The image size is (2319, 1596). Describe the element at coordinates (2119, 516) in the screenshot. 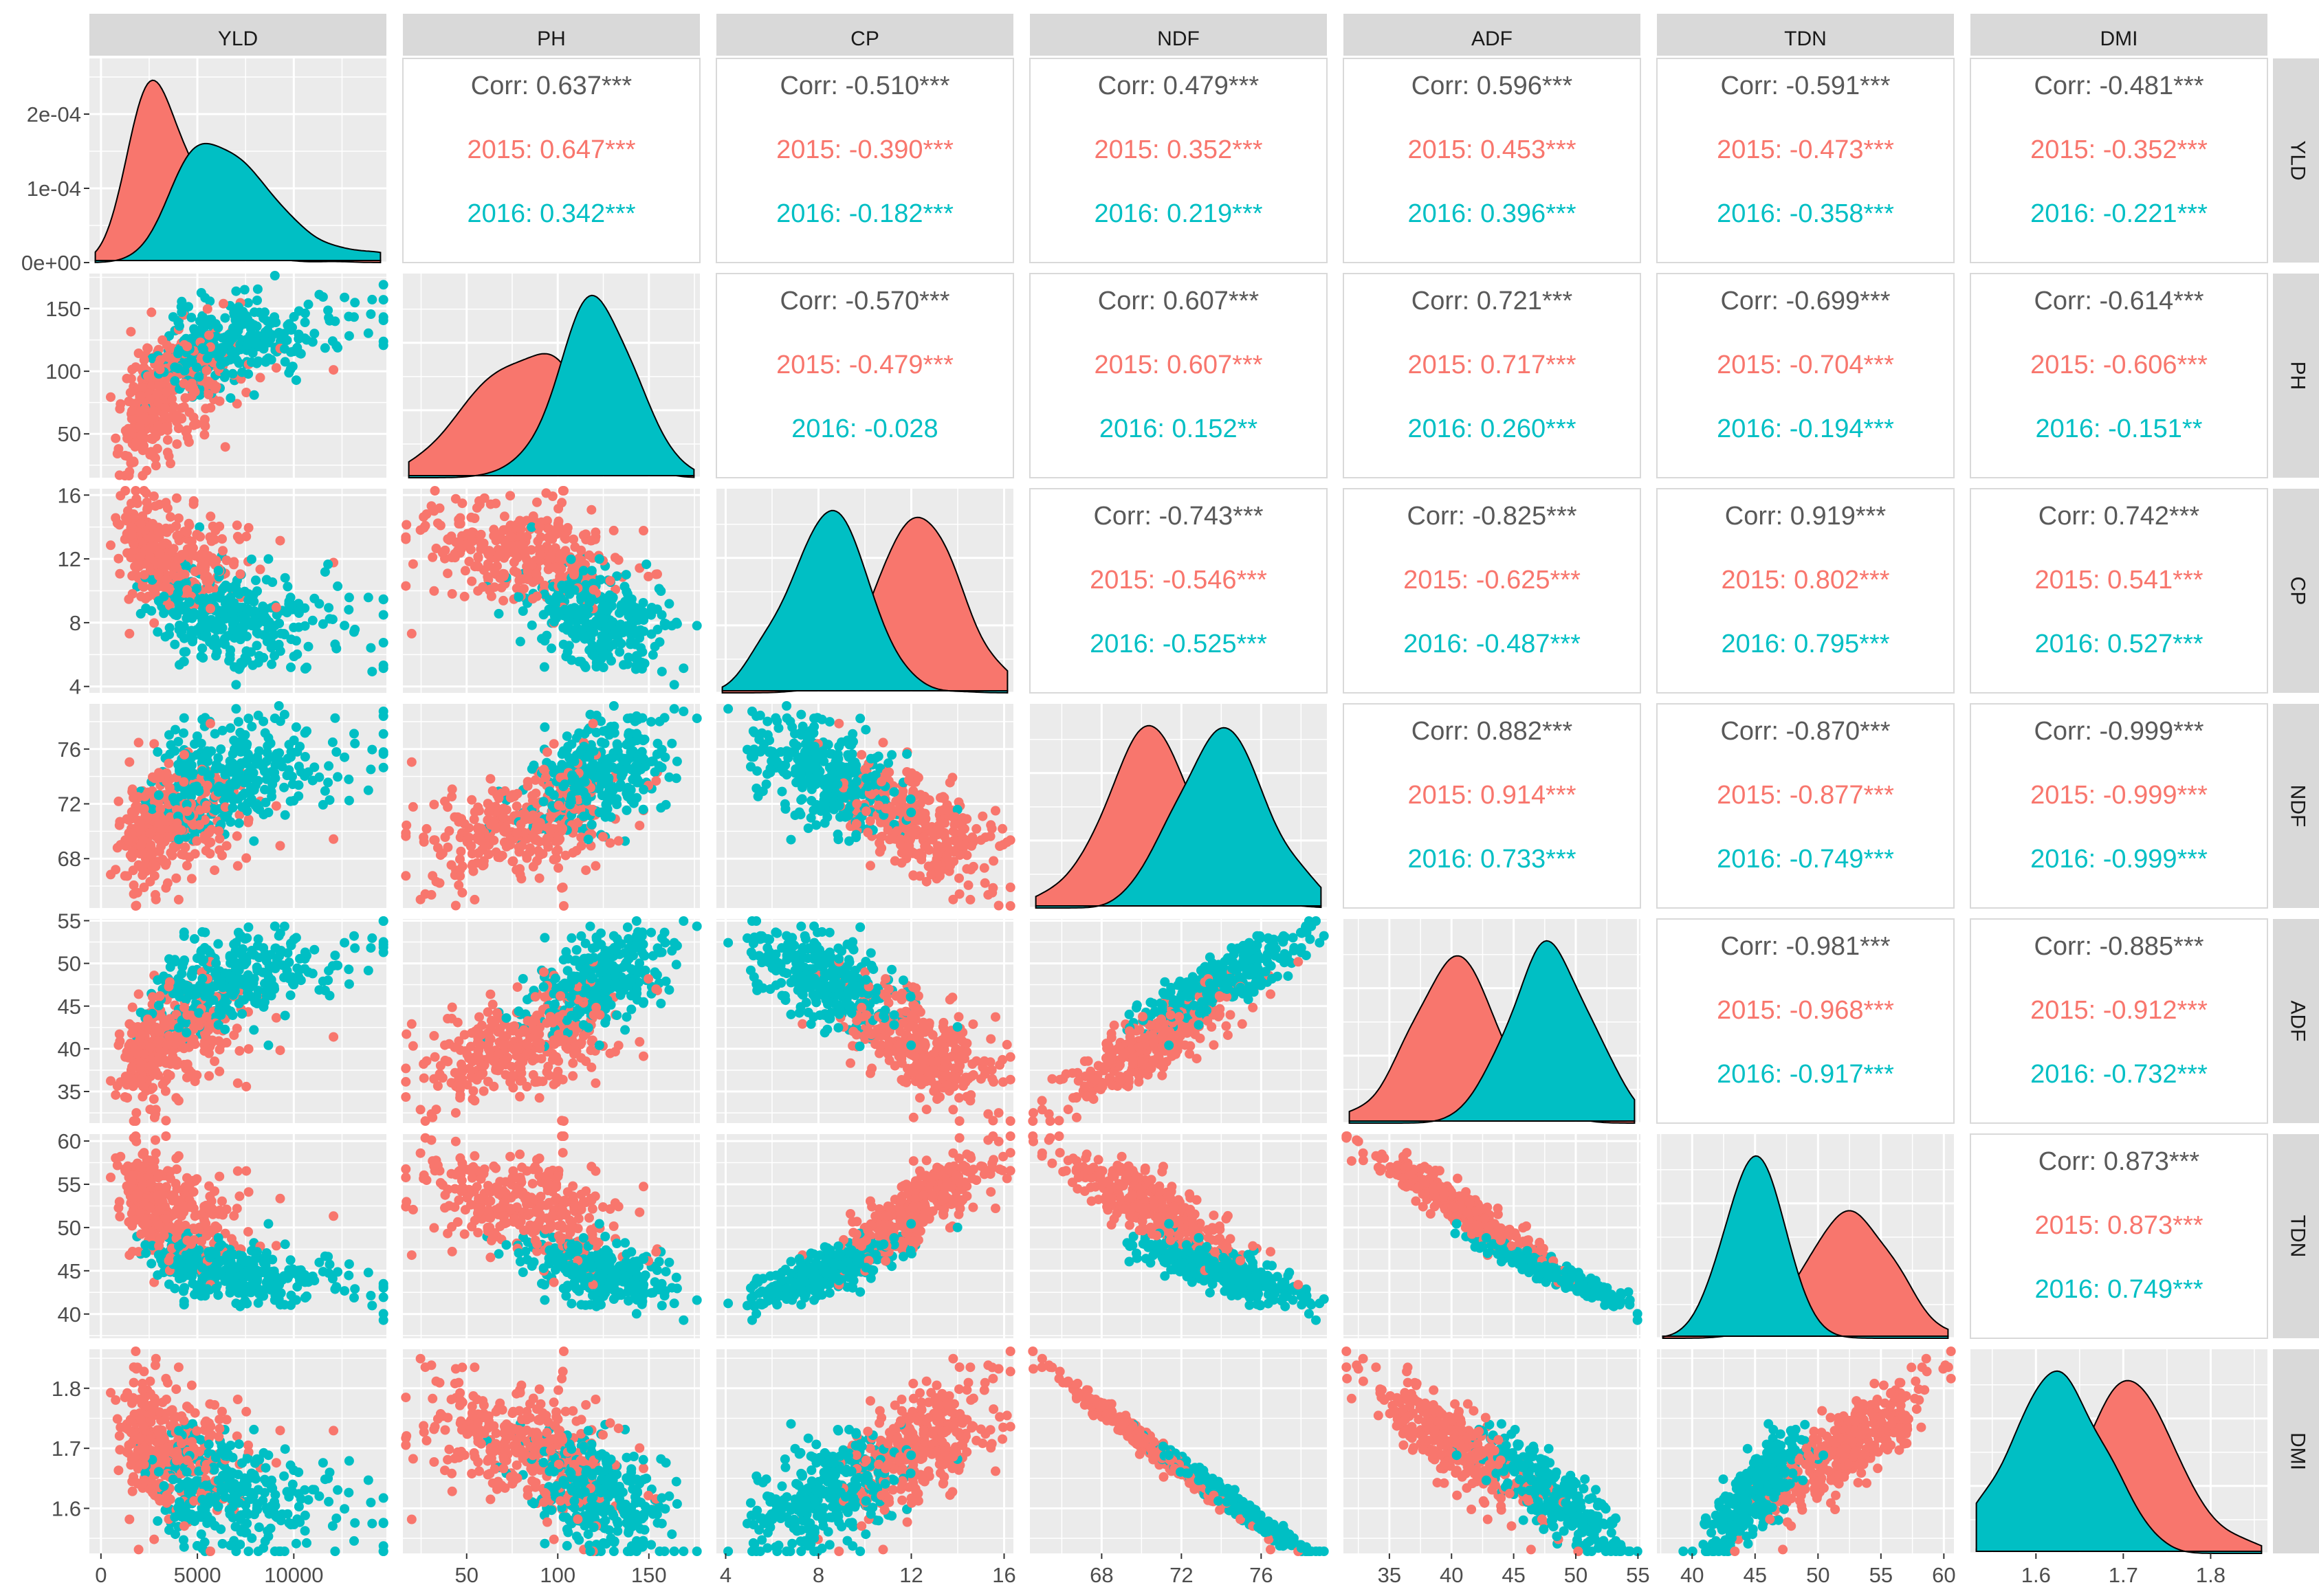

I see `corr-overall-text: Corr: 0.742***` at that location.